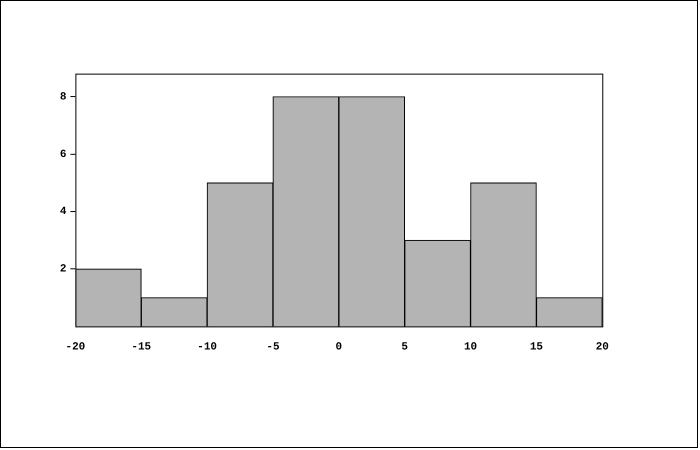 The image size is (700, 450). Describe the element at coordinates (207, 348) in the screenshot. I see `x-tick-label: -10` at that location.